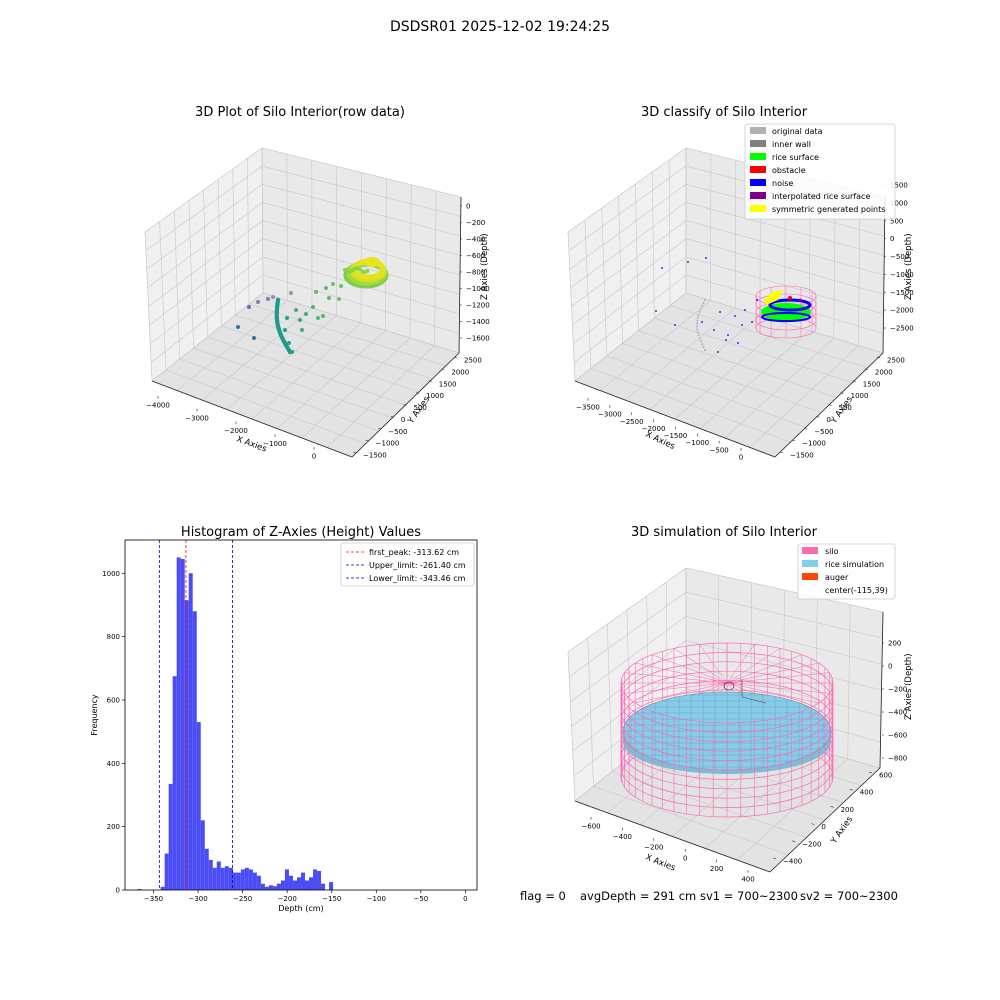 This screenshot has height=1000, width=1000. I want to click on cls-x-tick-label: −1500, so click(676, 436).